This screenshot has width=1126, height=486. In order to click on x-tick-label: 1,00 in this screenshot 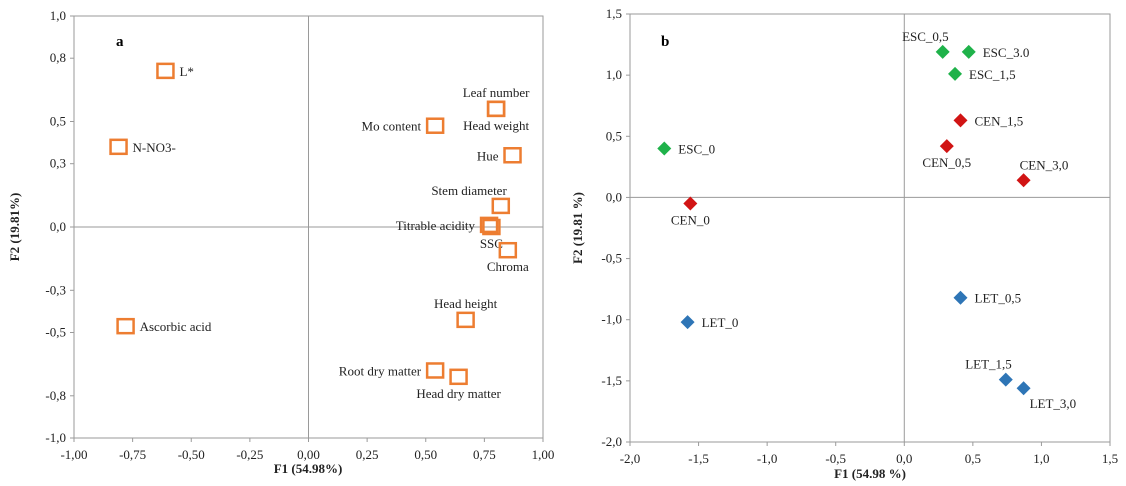, I will do `click(543, 454)`.